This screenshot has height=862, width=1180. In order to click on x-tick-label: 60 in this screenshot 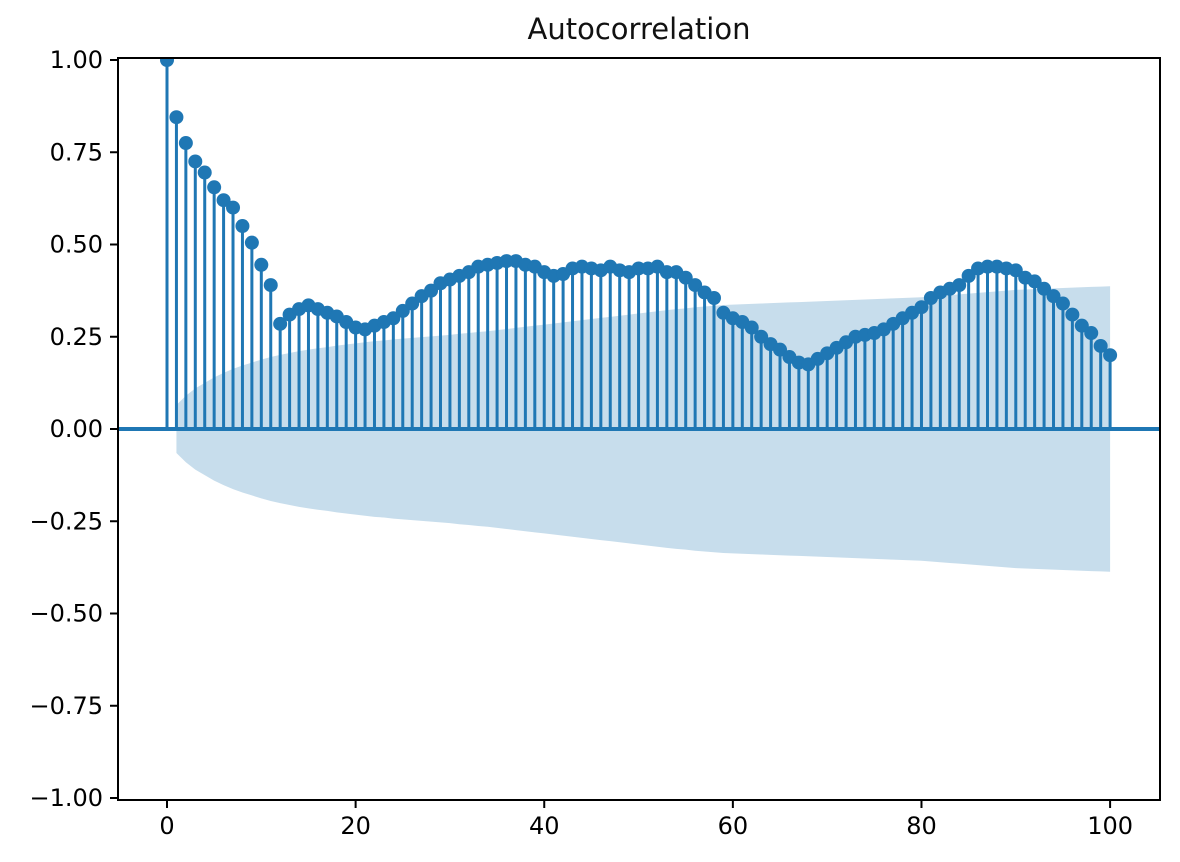, I will do `click(733, 826)`.